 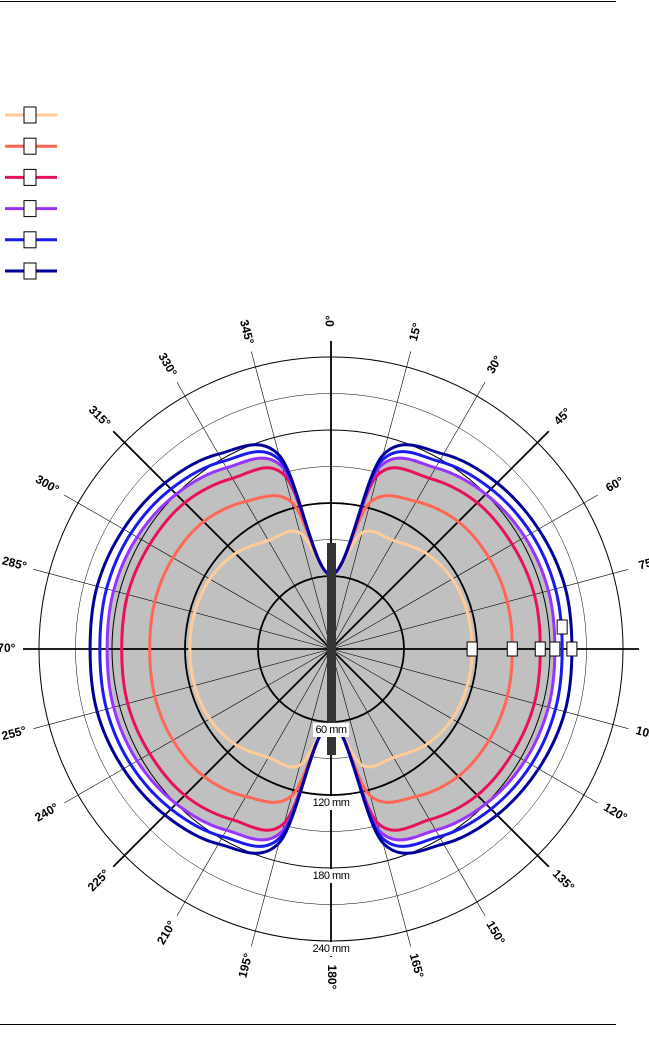 What do you see at coordinates (564, 881) in the screenshot?
I see `angle-label: 135°` at bounding box center [564, 881].